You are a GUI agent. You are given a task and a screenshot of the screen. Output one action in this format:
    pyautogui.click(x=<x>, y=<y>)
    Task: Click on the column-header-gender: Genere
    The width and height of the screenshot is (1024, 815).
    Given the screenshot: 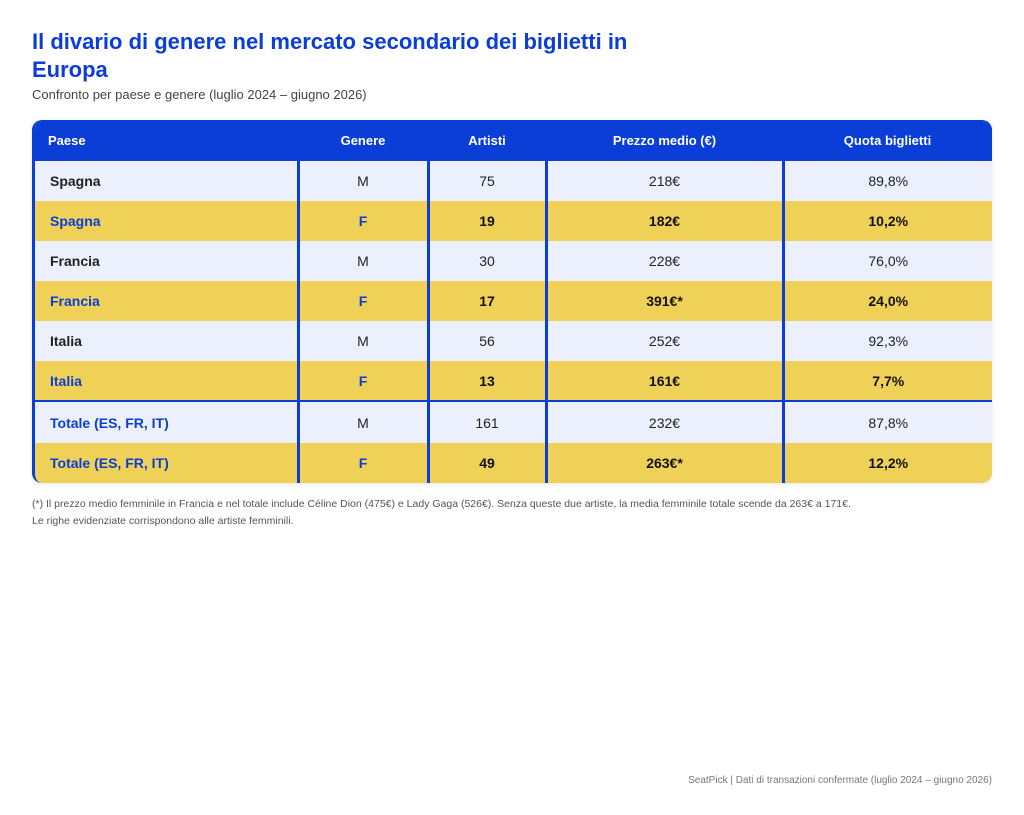 What is the action you would take?
    pyautogui.click(x=363, y=140)
    